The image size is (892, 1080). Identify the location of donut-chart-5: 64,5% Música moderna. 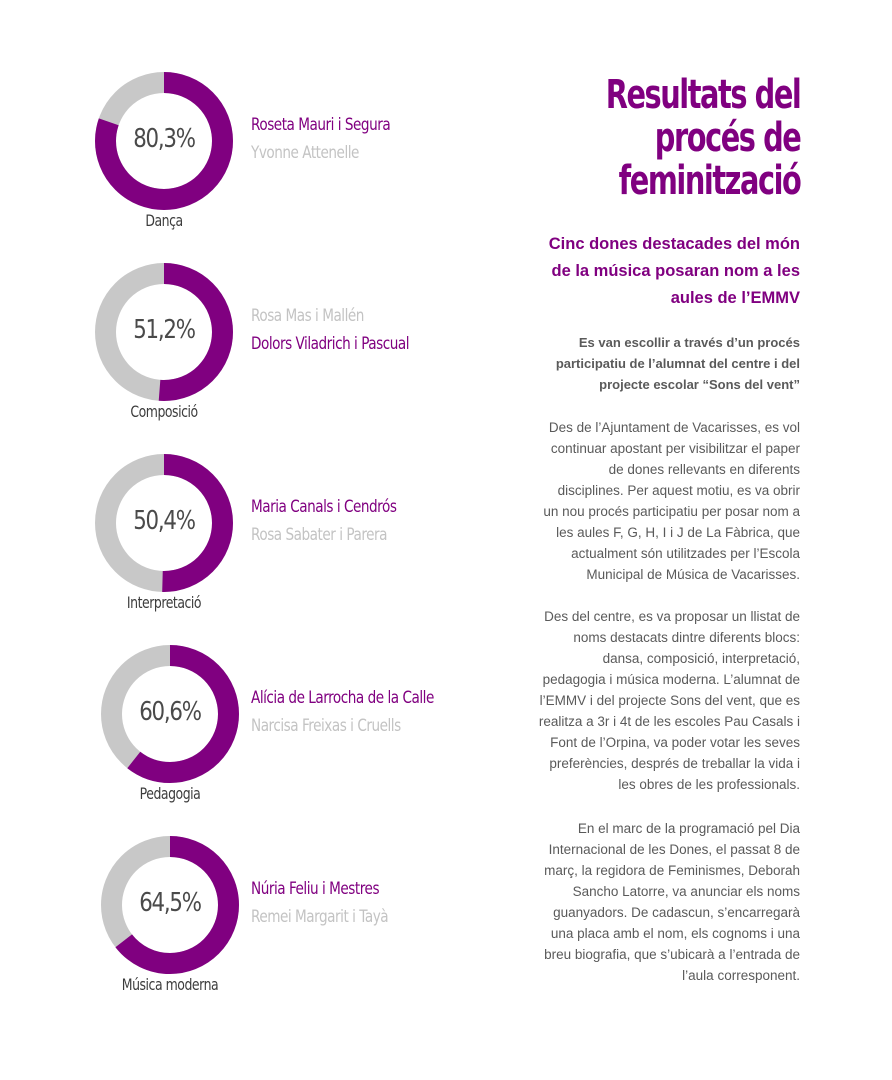
(170, 914).